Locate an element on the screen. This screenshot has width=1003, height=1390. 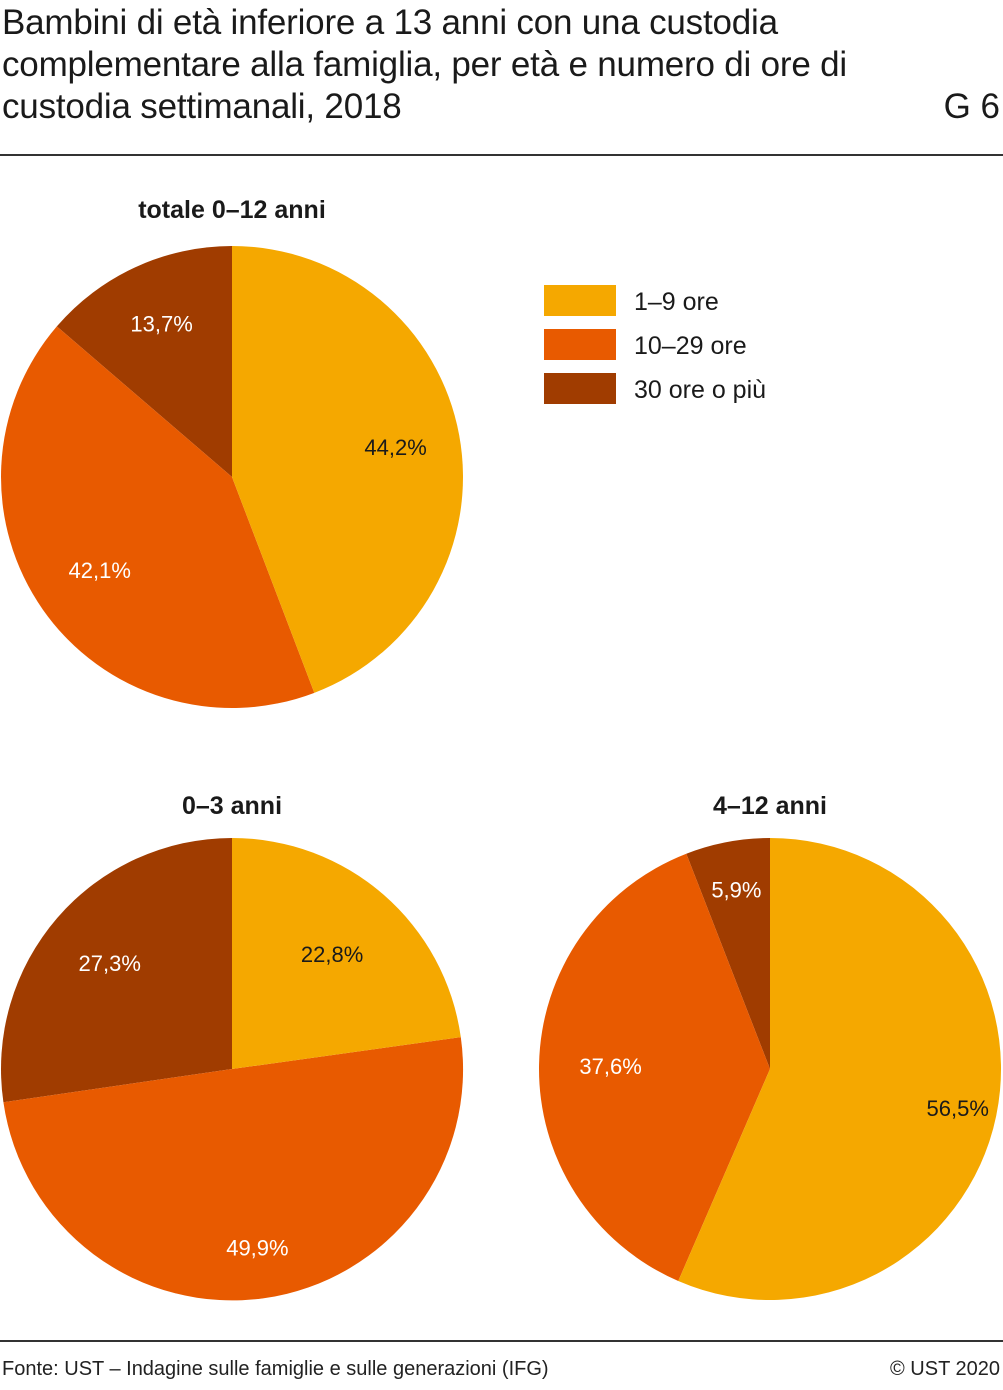
legend: 1–9 ore 10–29 ore 30 ore o più is located at coordinates (655, 344).